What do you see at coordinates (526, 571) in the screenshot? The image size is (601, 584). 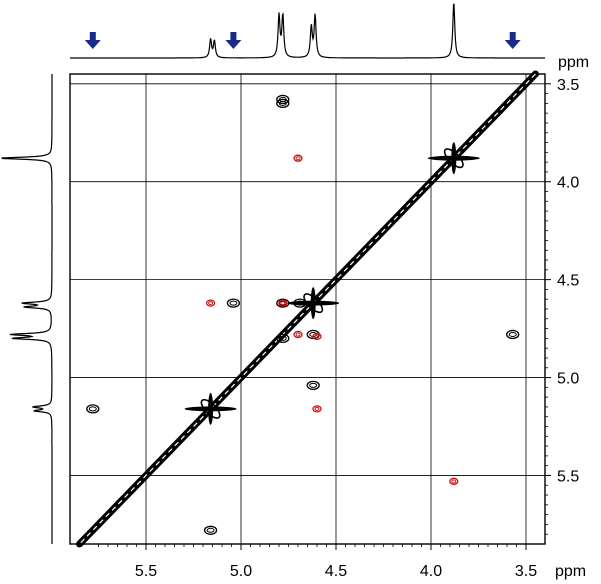 I see `x-tick-label: 3.5` at bounding box center [526, 571].